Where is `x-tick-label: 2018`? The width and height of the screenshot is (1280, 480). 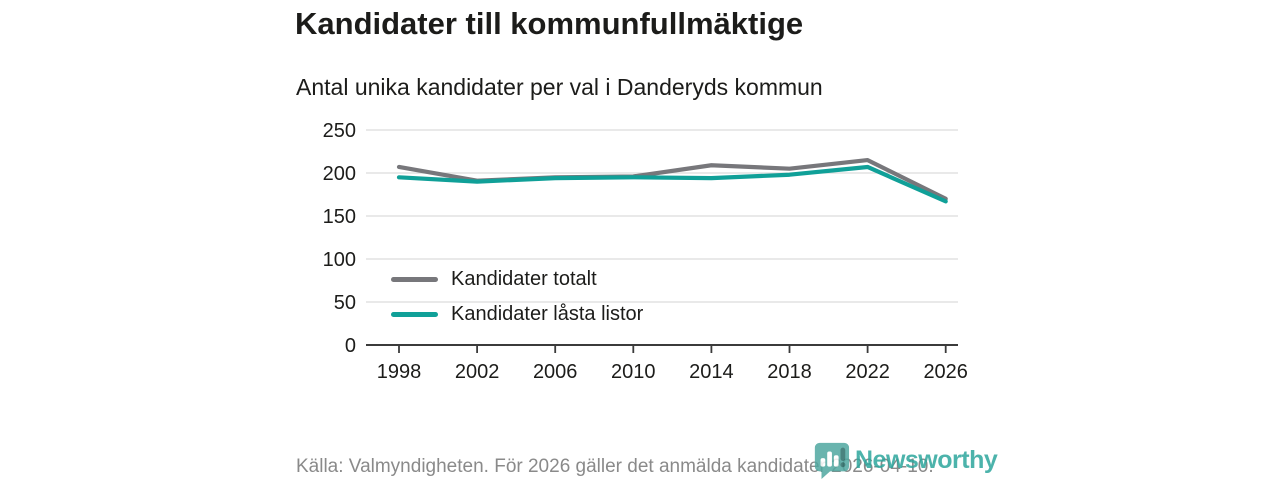 x-tick-label: 2018 is located at coordinates (789, 372).